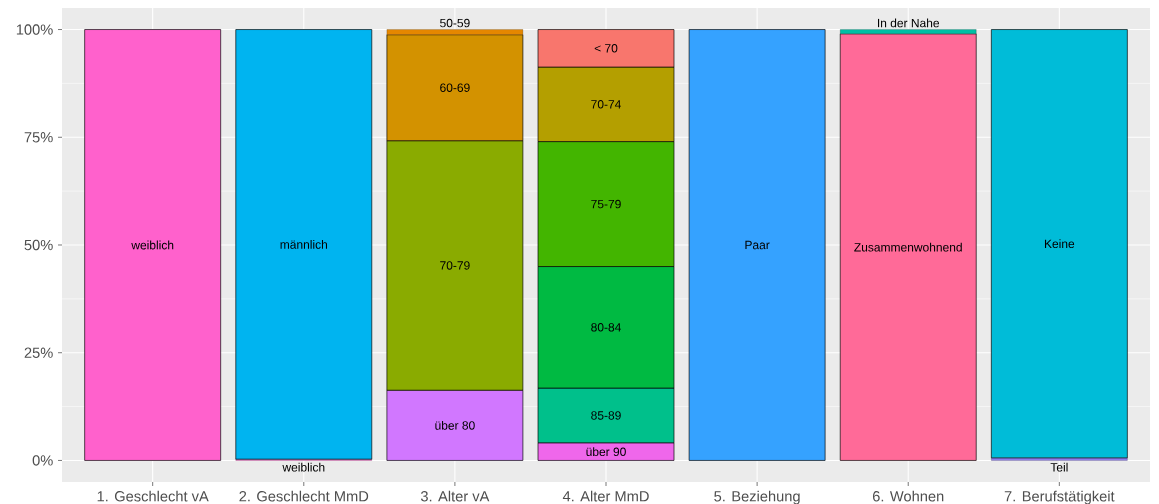 This screenshot has height=504, width=1159. Describe the element at coordinates (1059, 497) in the screenshot. I see `x-tick-label: 7. Berufstätigkeit` at that location.